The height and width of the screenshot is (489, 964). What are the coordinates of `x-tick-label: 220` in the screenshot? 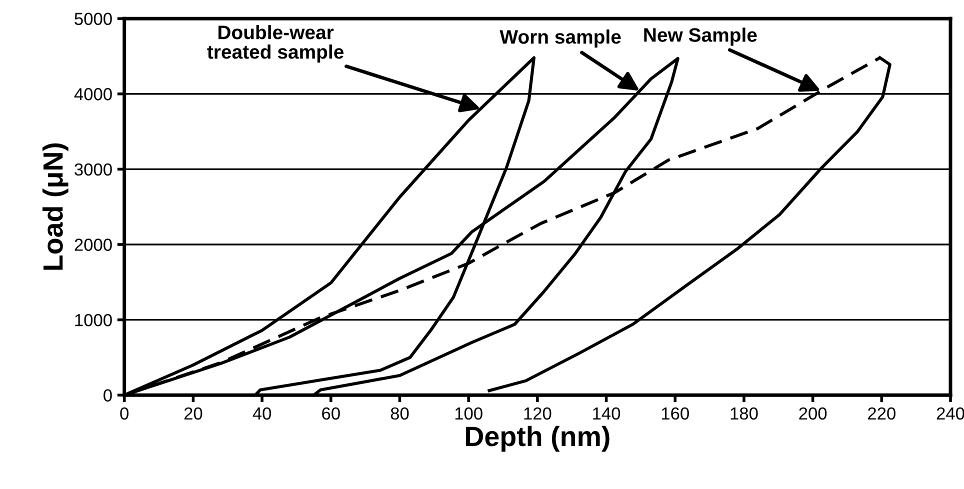 It's located at (882, 413).